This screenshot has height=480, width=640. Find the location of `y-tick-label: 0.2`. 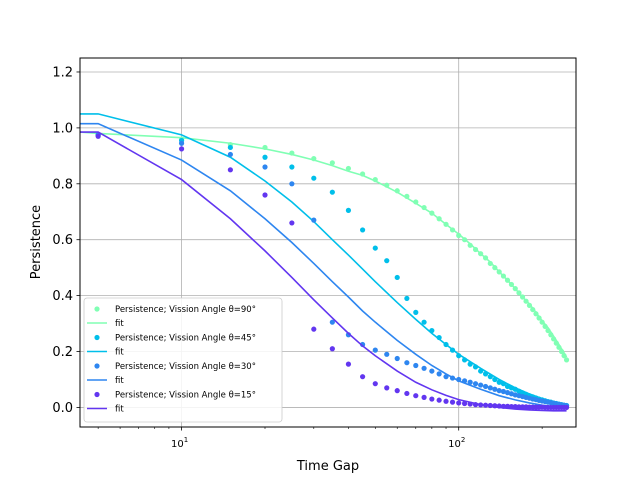

y-tick-label: 0.2 is located at coordinates (62, 352).